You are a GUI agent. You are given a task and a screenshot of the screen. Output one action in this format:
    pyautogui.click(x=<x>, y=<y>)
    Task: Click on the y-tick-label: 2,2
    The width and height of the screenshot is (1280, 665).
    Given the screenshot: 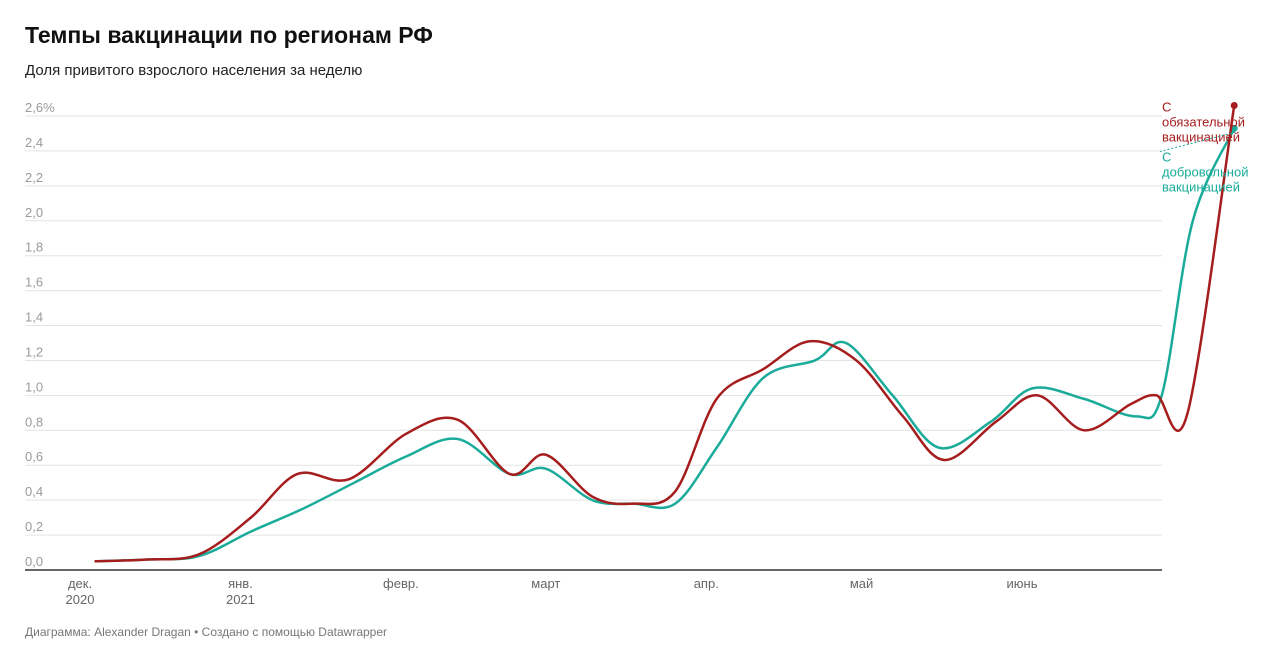 What is the action you would take?
    pyautogui.click(x=34, y=177)
    